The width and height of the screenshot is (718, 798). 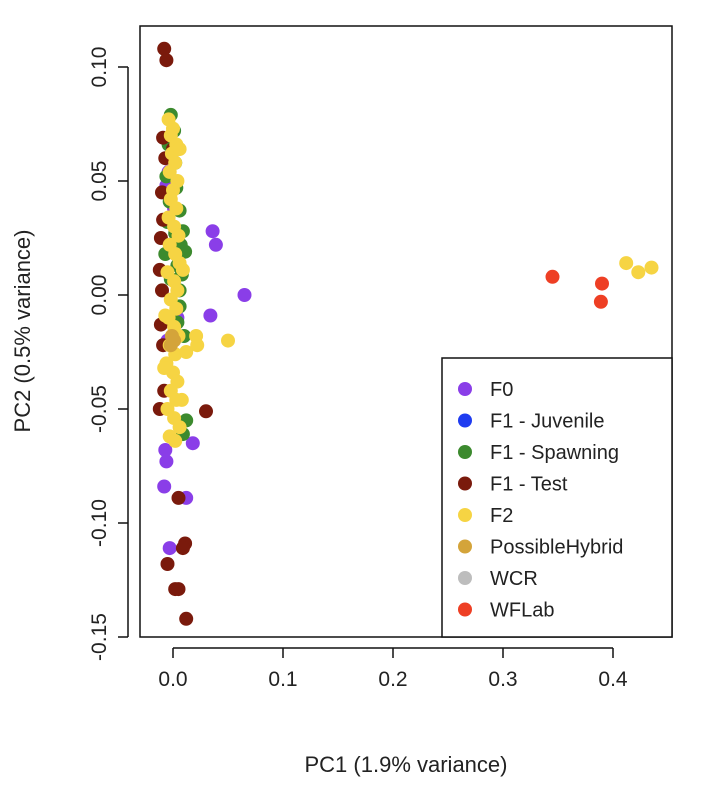 What do you see at coordinates (99, 181) in the screenshot?
I see `y-tick-label: 0.05` at bounding box center [99, 181].